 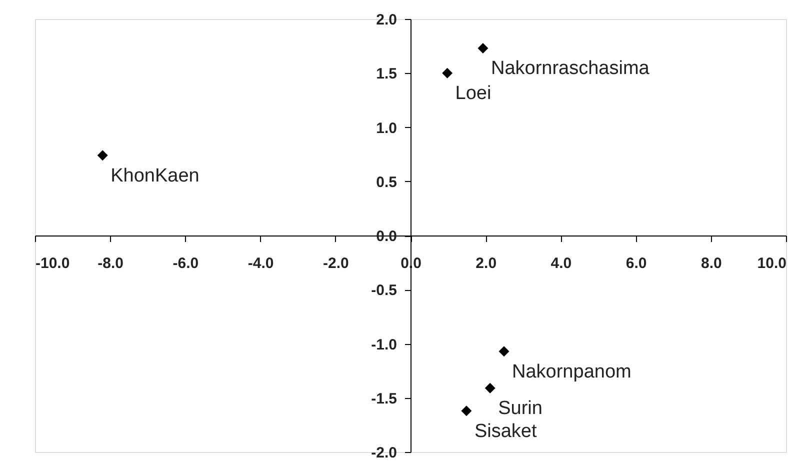 I want to click on y-tick-label: 2.0, so click(x=386, y=20).